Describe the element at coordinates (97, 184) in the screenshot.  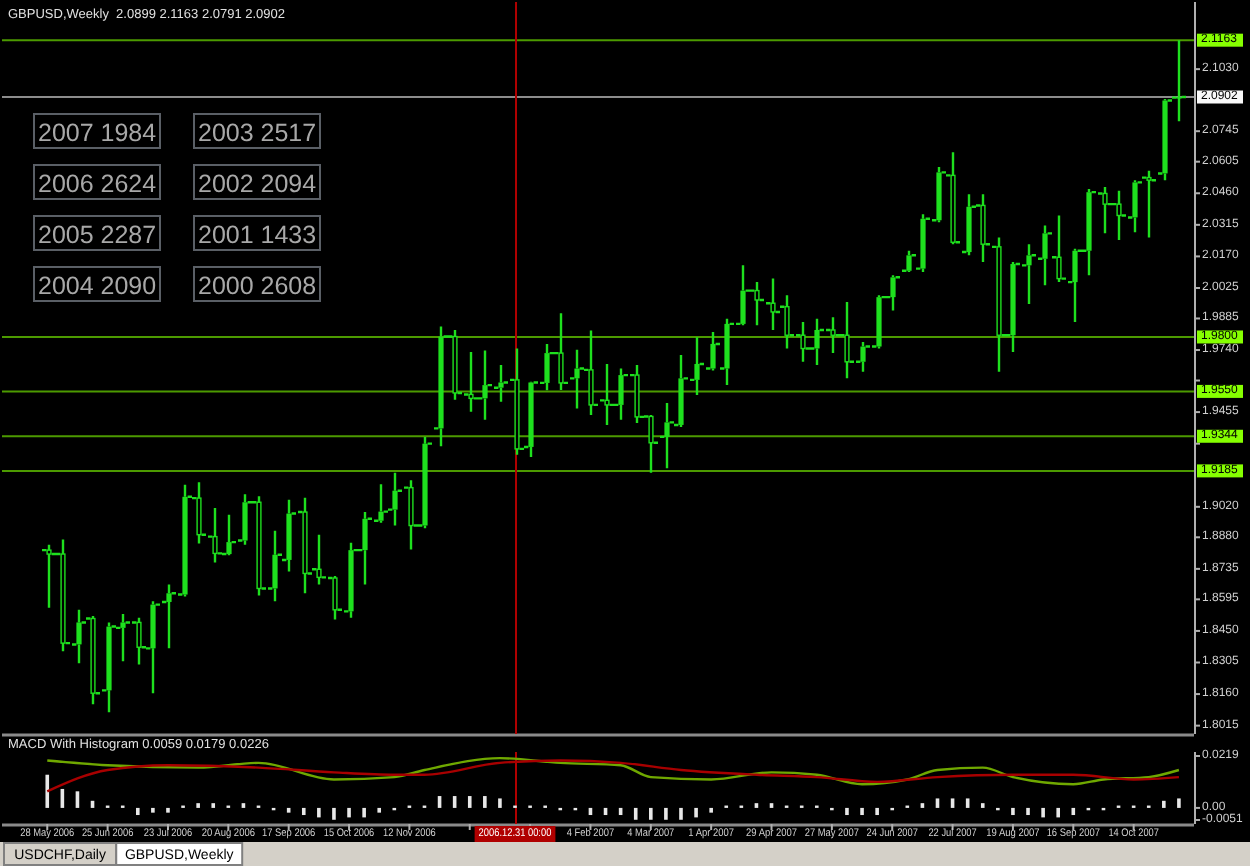
I see `annotation: 2006 2624` at that location.